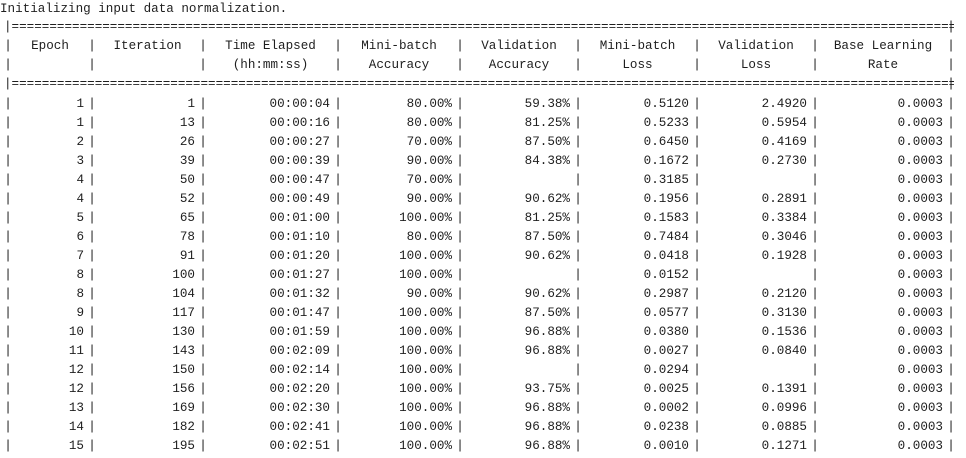  What do you see at coordinates (76, 370) in the screenshot?
I see `cell-epoch: 12` at bounding box center [76, 370].